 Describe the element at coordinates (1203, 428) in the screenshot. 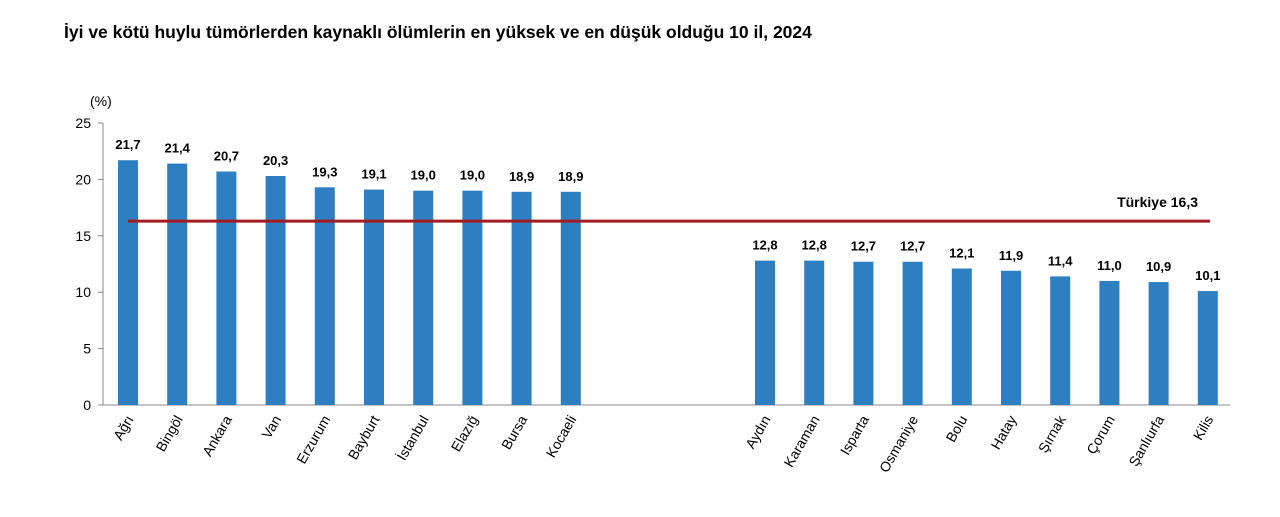

I see `x-tick-label: Kilis` at that location.